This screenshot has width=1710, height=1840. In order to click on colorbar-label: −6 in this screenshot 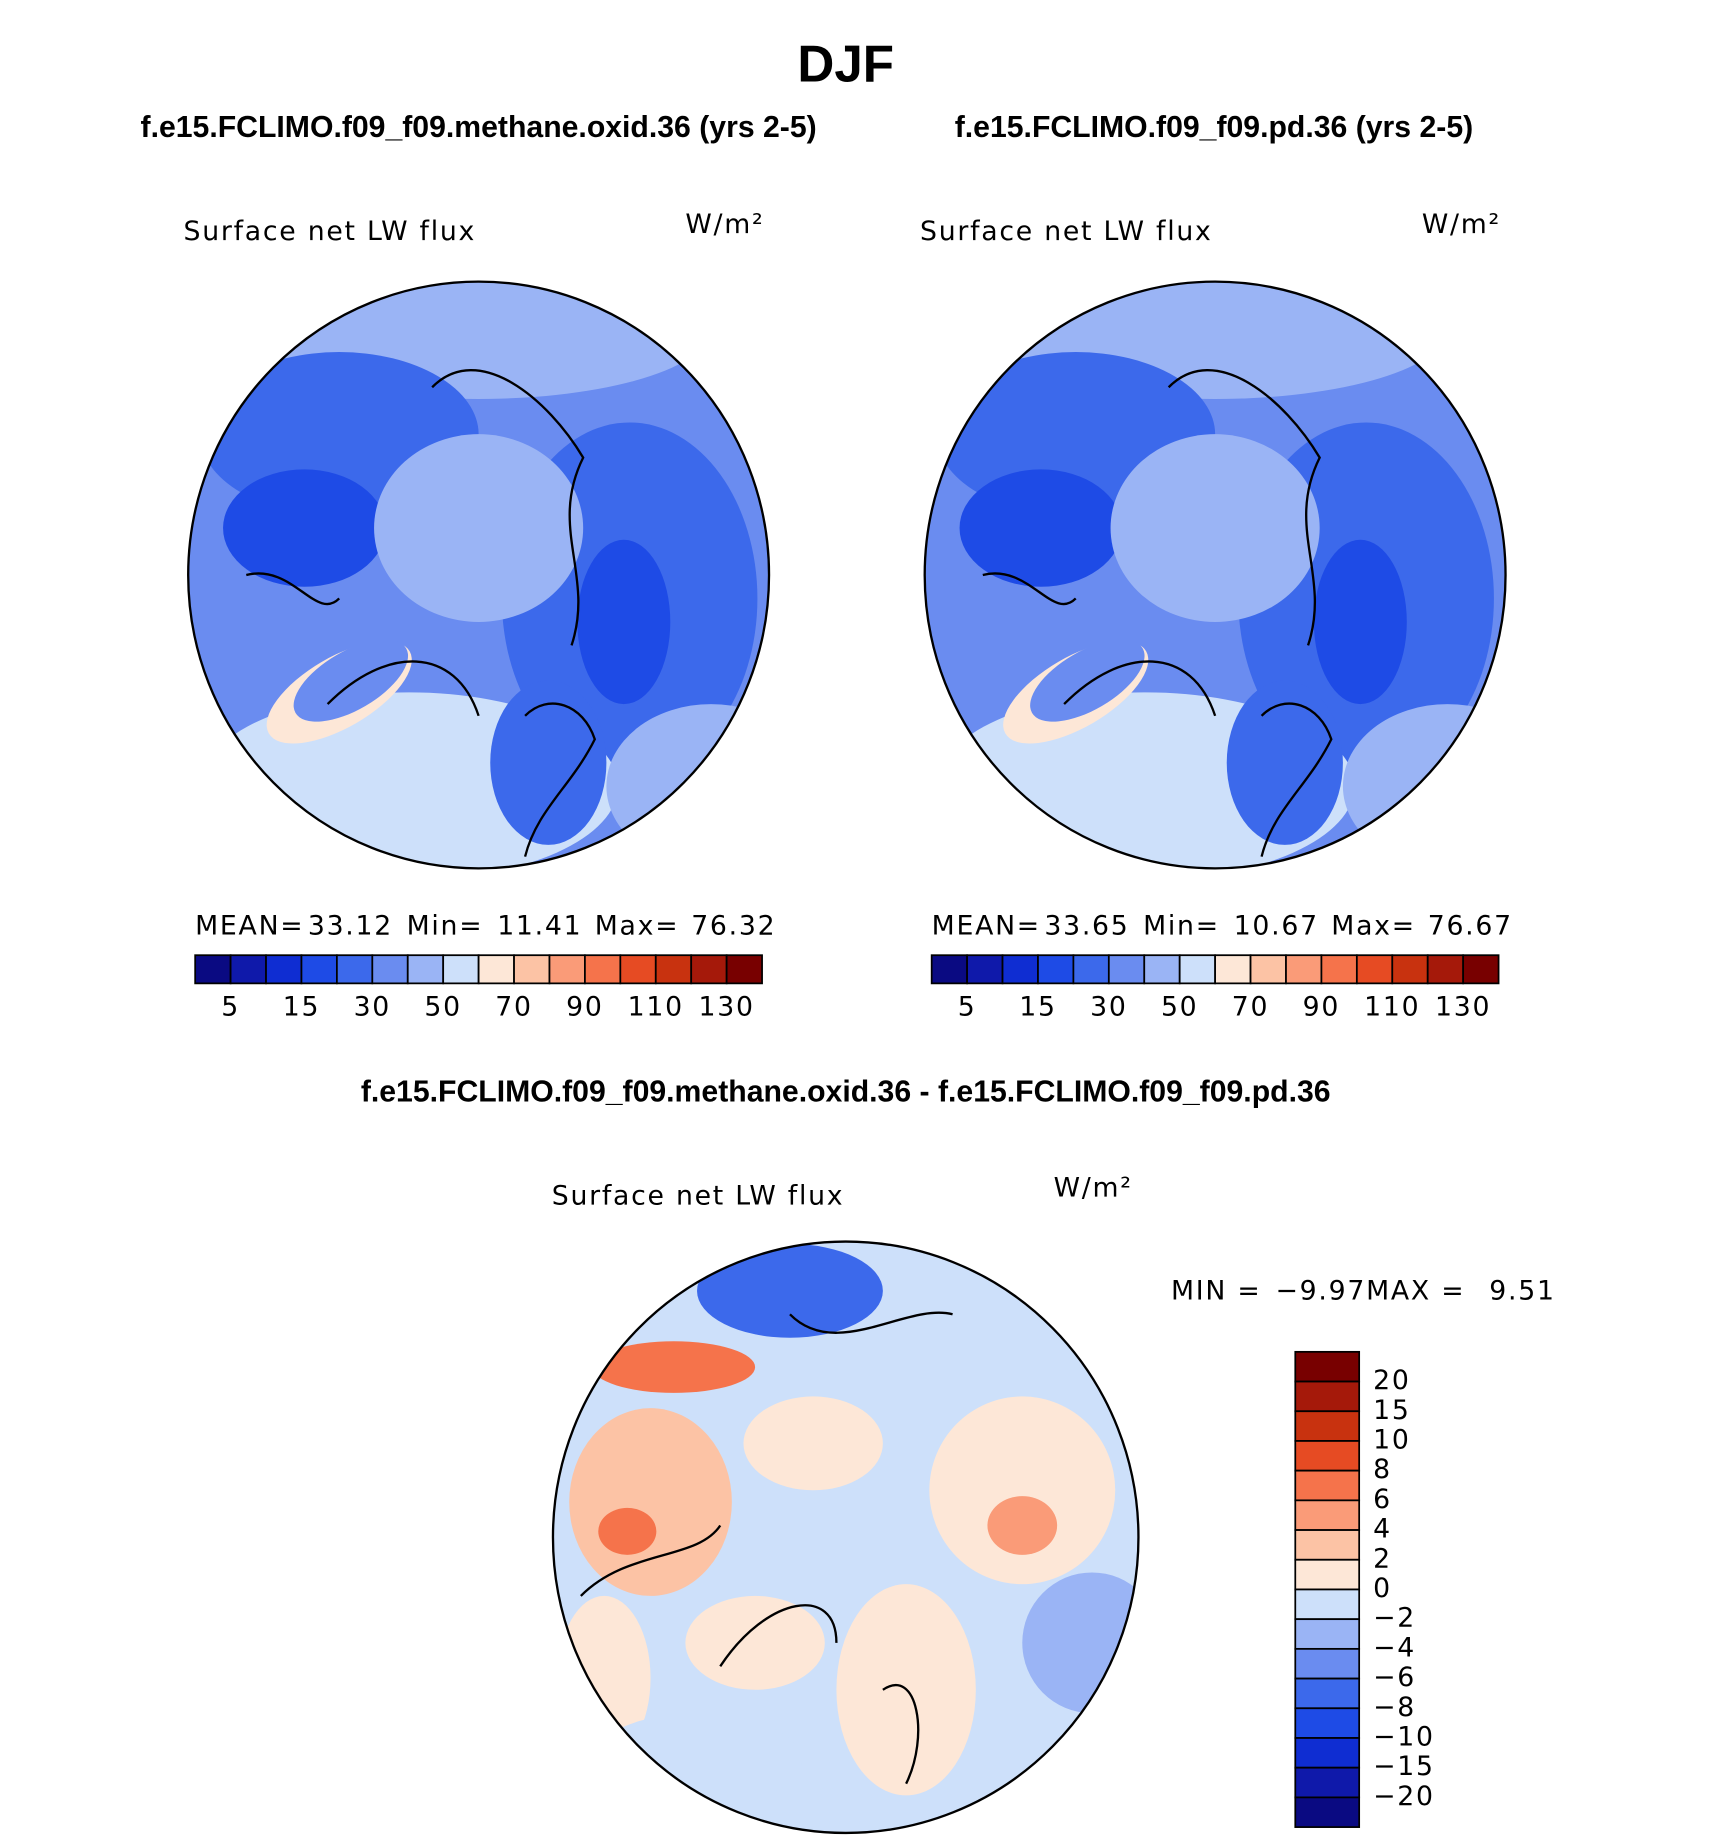, I will do `click(1394, 1677)`.